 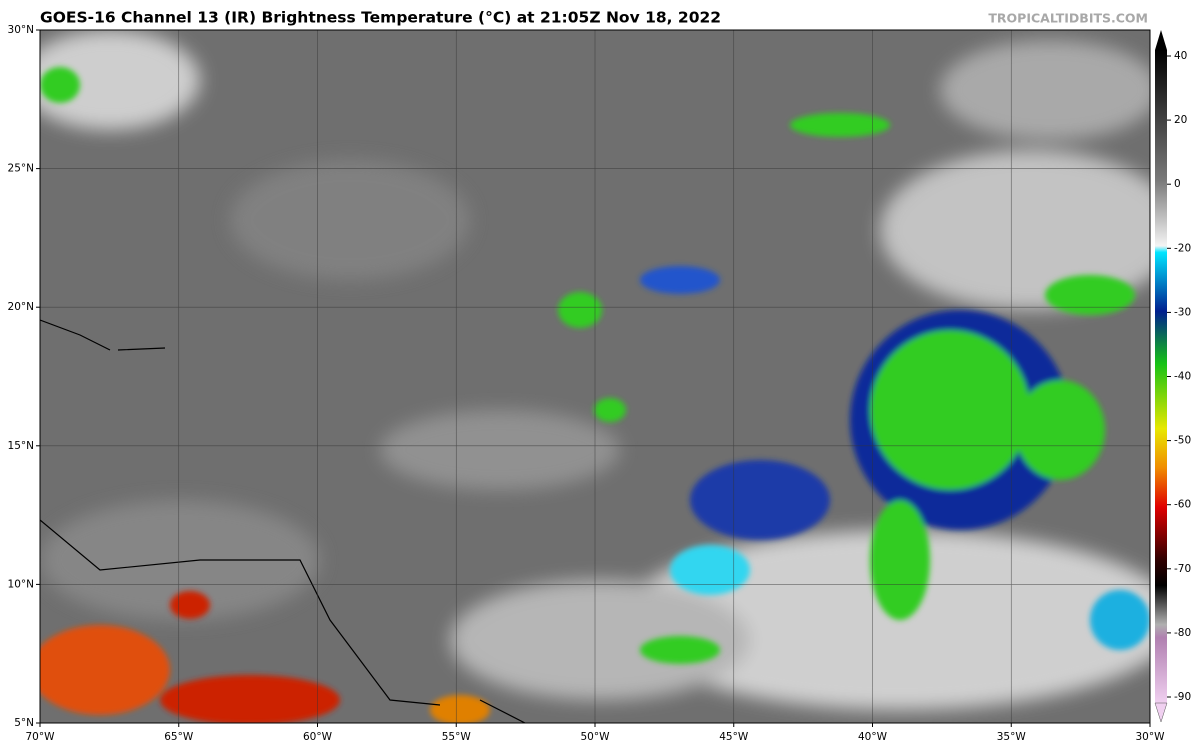 What do you see at coordinates (1161, 376) in the screenshot?
I see `colorbar` at bounding box center [1161, 376].